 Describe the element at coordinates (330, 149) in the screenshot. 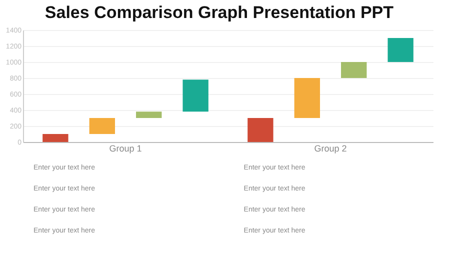

I see `x-tick-label: Group 2` at that location.